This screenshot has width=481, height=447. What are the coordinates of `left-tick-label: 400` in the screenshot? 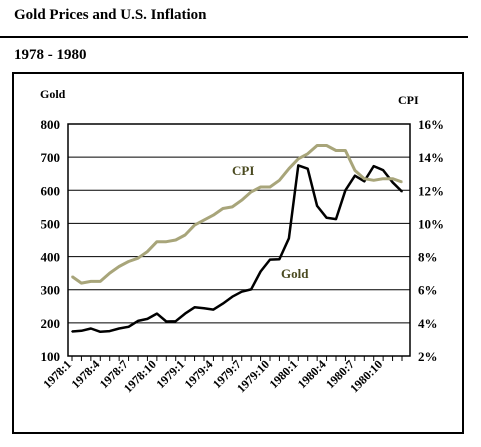 It's located at (51, 257).